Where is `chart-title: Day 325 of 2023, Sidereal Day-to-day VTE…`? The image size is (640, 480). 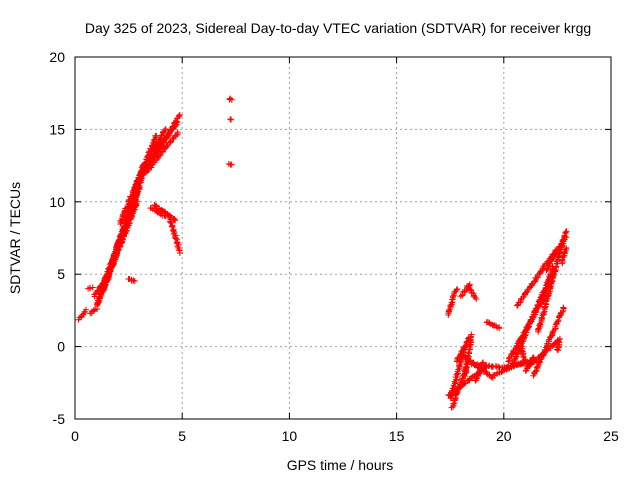
chart-title: Day 325 of 2023, Sidereal Day-to-day VTE… is located at coordinates (338, 28).